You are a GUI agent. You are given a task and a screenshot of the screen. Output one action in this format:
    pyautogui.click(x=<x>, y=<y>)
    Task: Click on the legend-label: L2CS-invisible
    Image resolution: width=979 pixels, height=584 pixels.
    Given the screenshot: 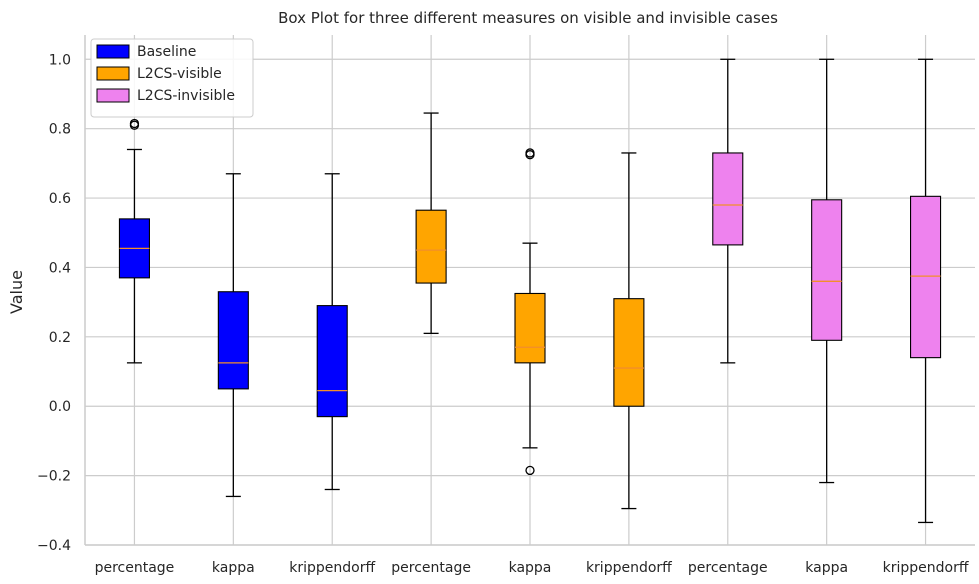 What is the action you would take?
    pyautogui.click(x=186, y=96)
    